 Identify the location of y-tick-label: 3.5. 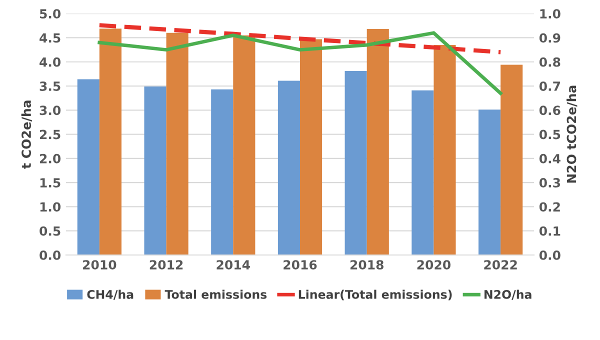
(50, 86).